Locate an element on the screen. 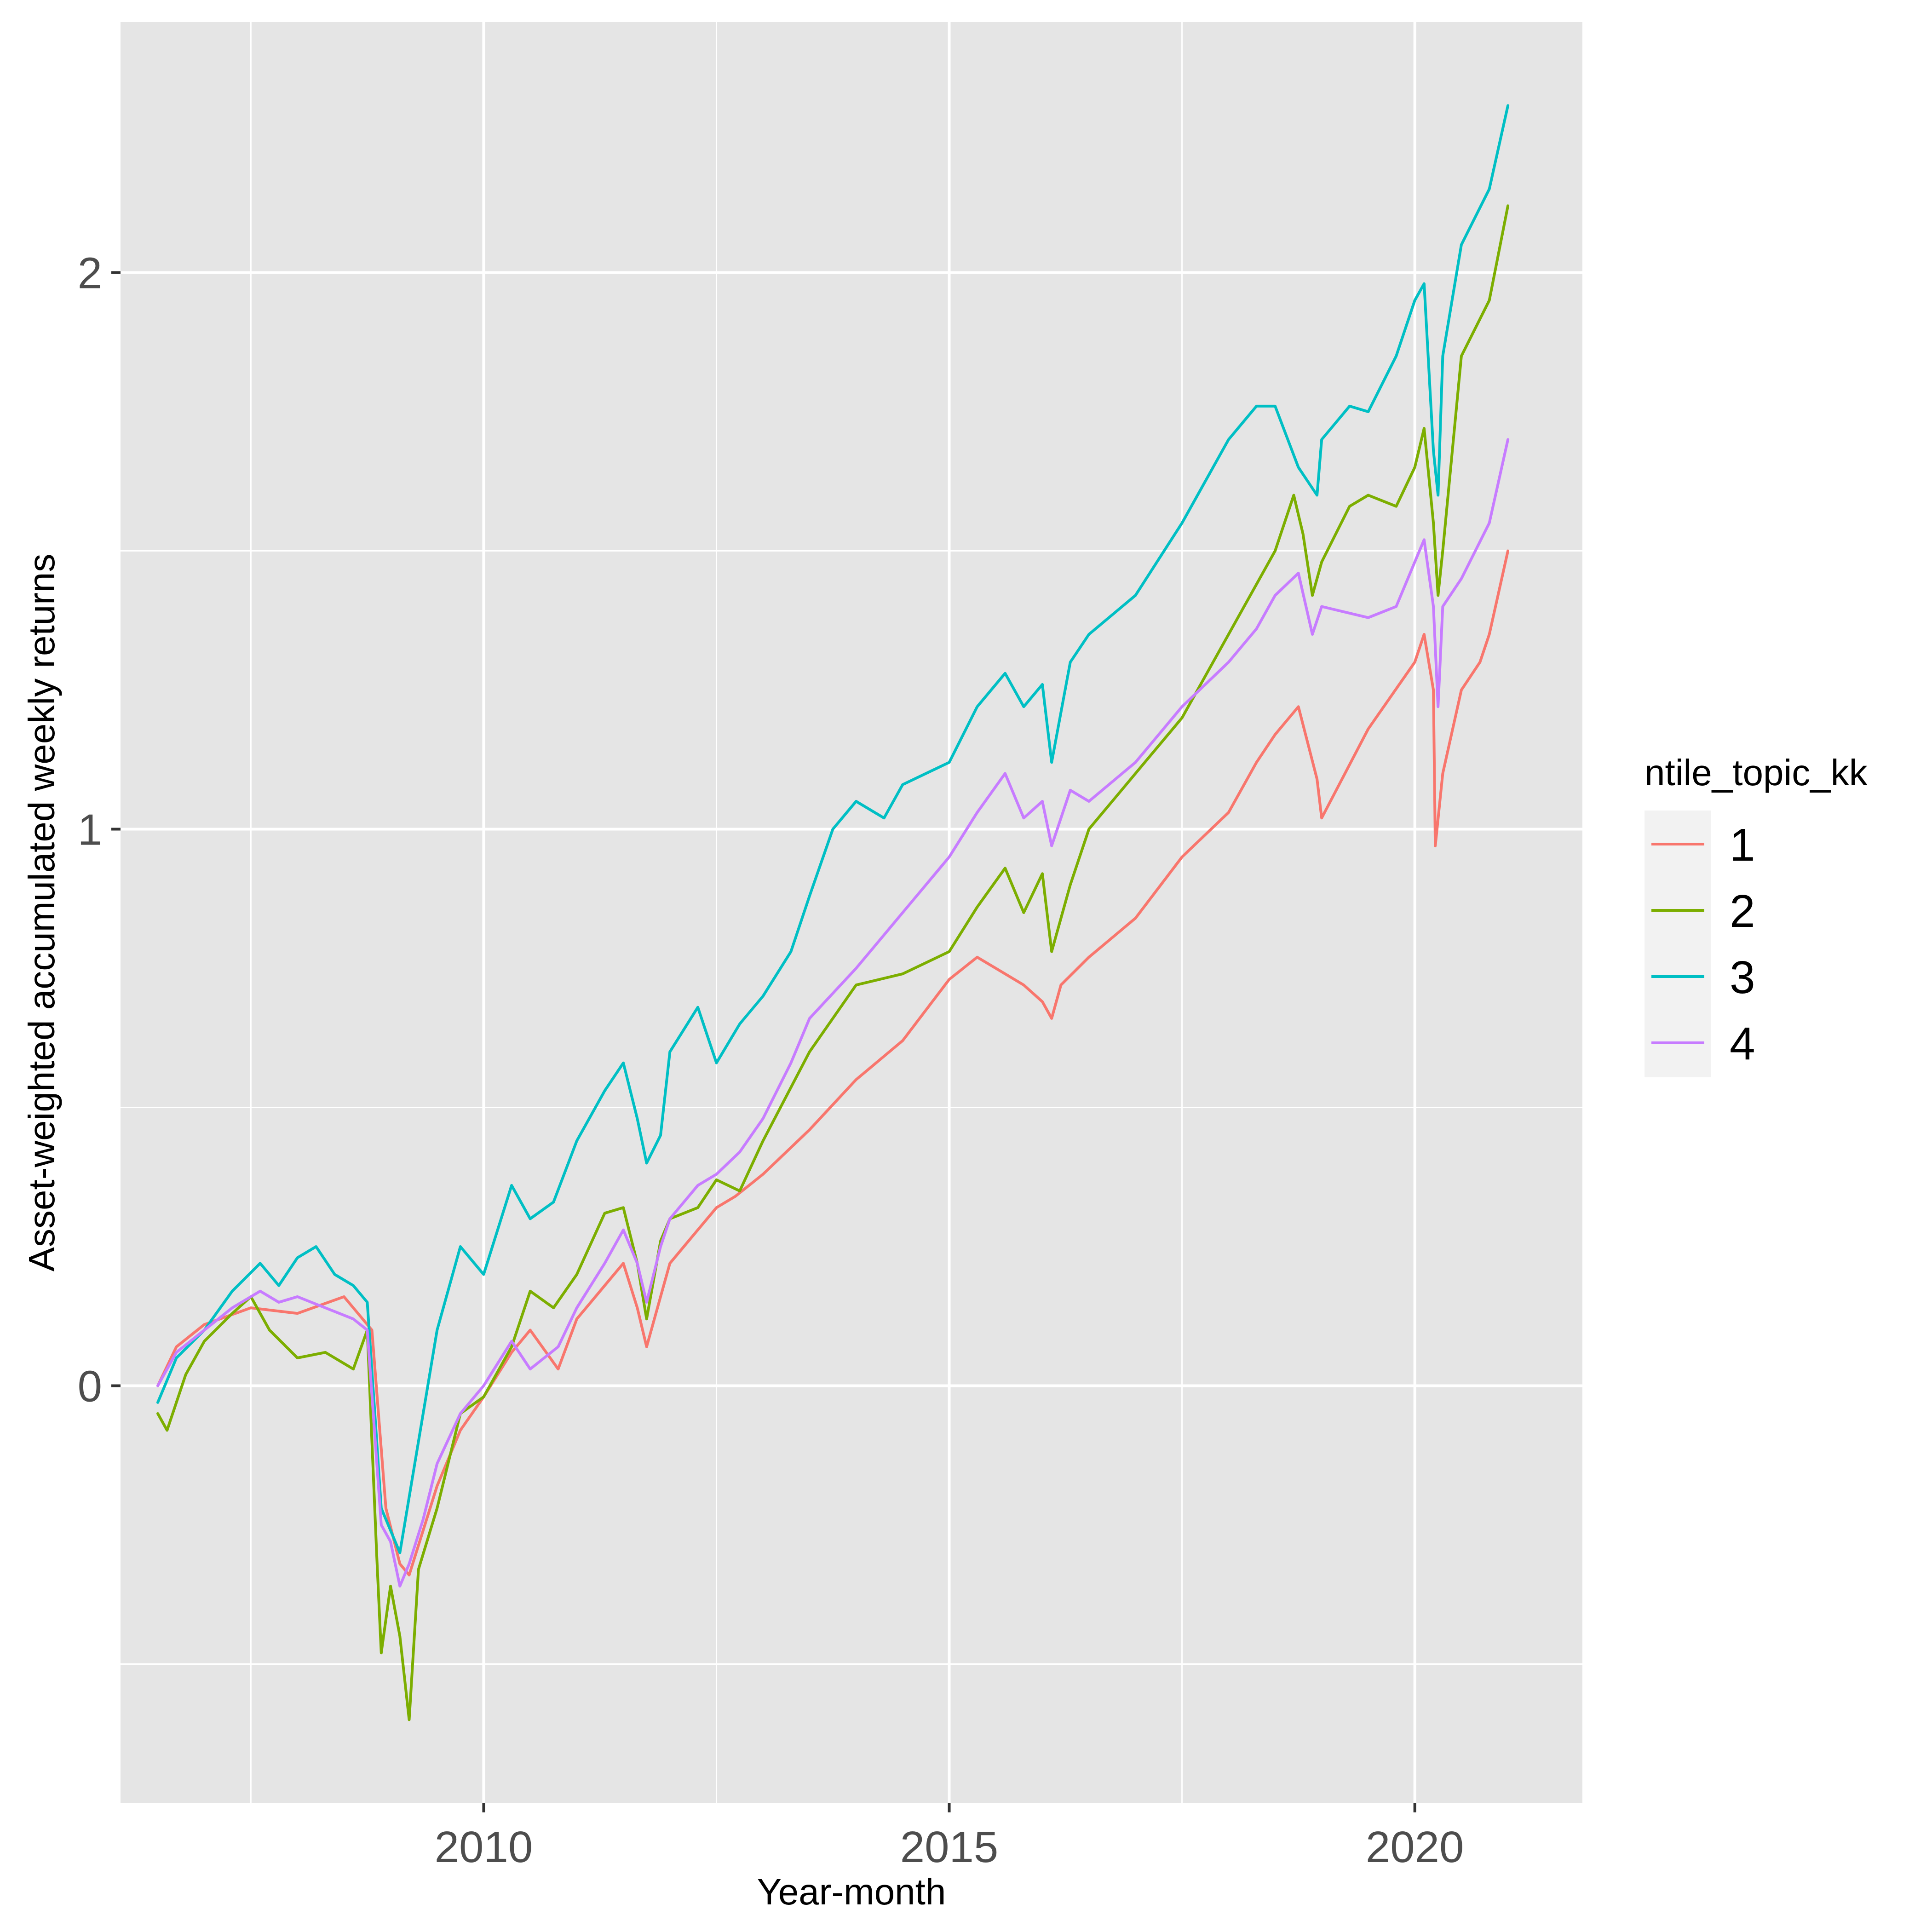 The height and width of the screenshot is (1932, 1932). x-tick-label: 2015 is located at coordinates (949, 1847).